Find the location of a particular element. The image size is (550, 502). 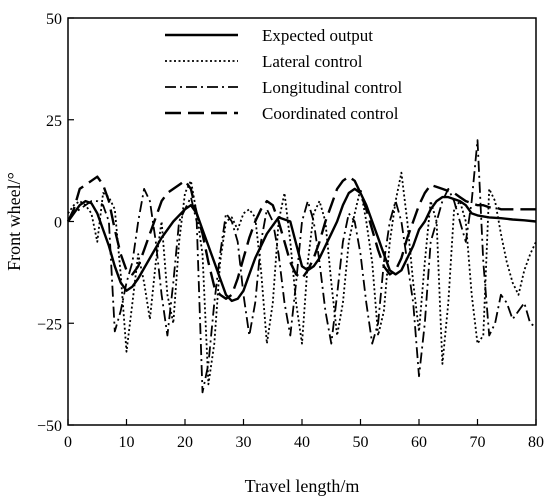

legend-label: Expected output is located at coordinates (317, 35).